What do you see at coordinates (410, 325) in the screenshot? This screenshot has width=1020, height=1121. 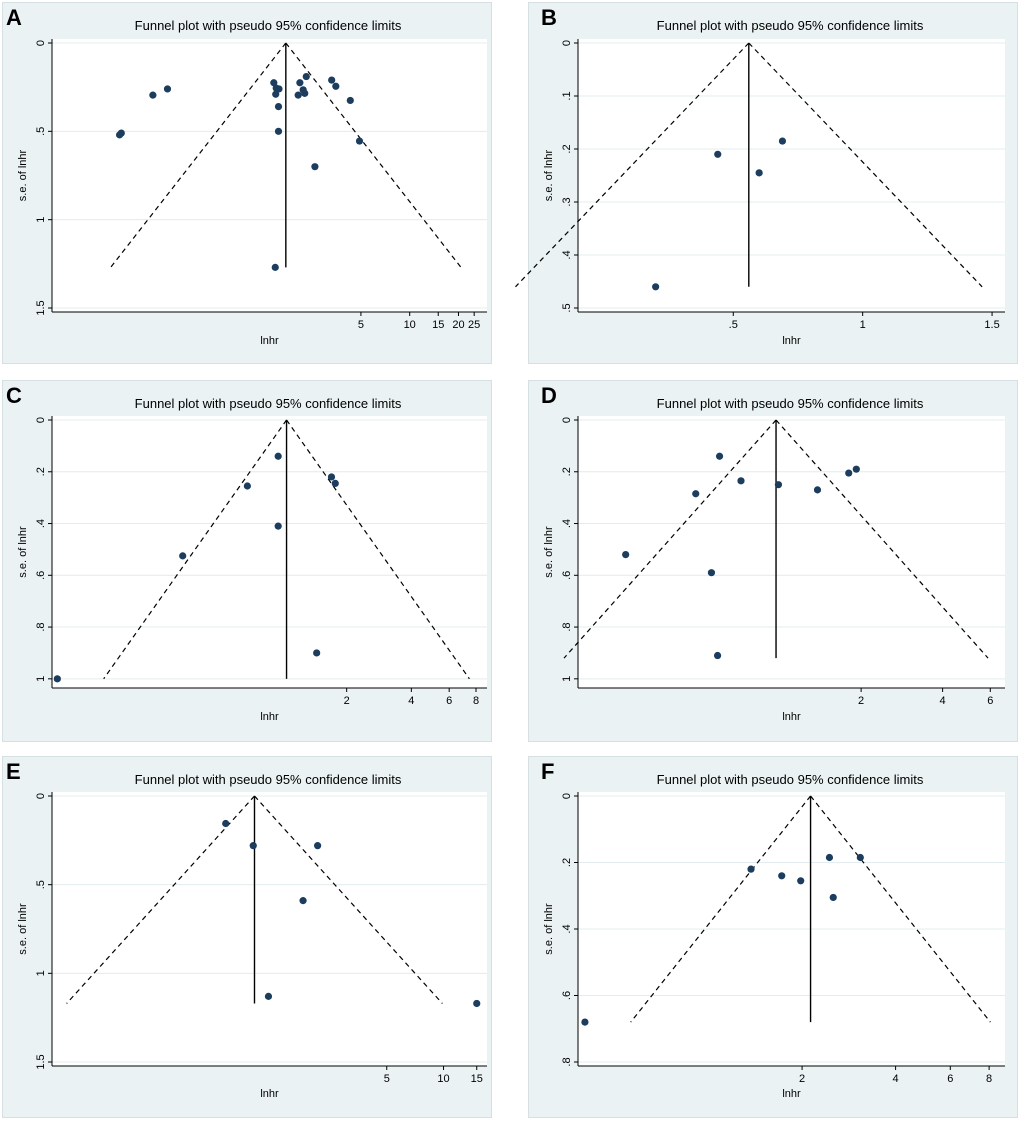 I see `x-tick-label: 10` at bounding box center [410, 325].